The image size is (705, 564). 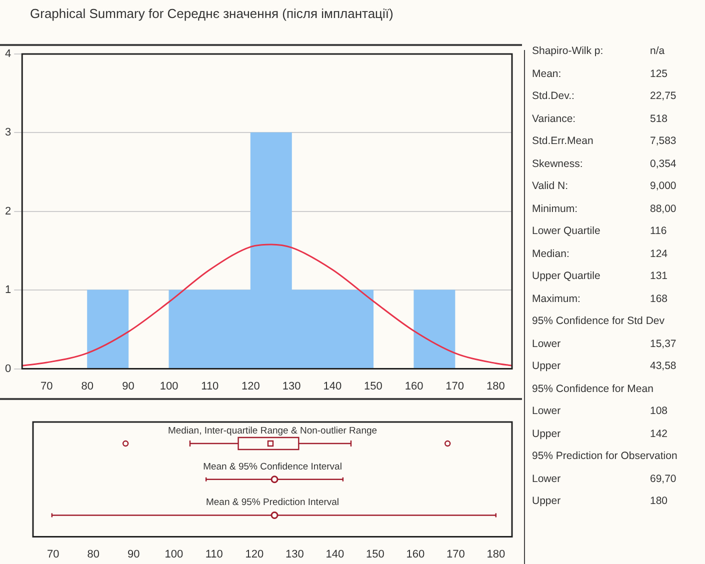 I want to click on text: Upper 180, so click(x=600, y=501).